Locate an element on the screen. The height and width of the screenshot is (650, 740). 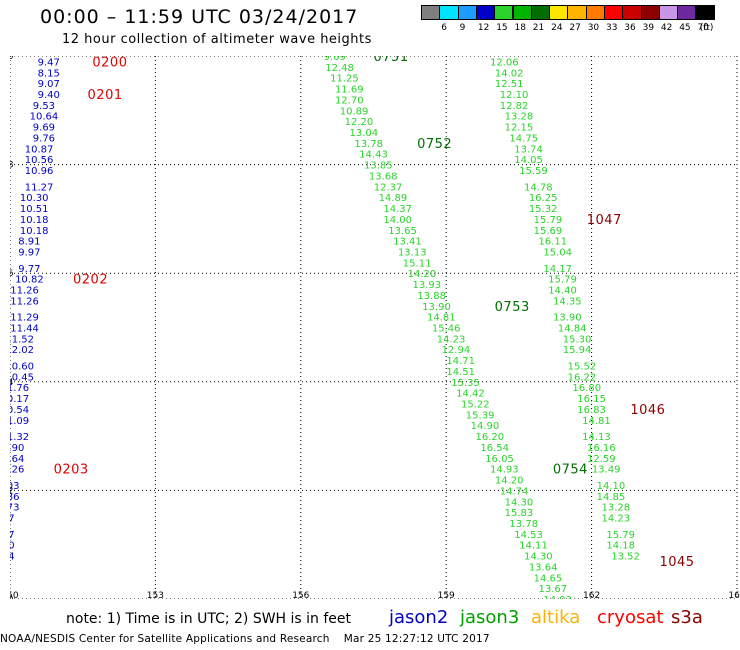
pass-time-label: 1045 is located at coordinates (676, 562).